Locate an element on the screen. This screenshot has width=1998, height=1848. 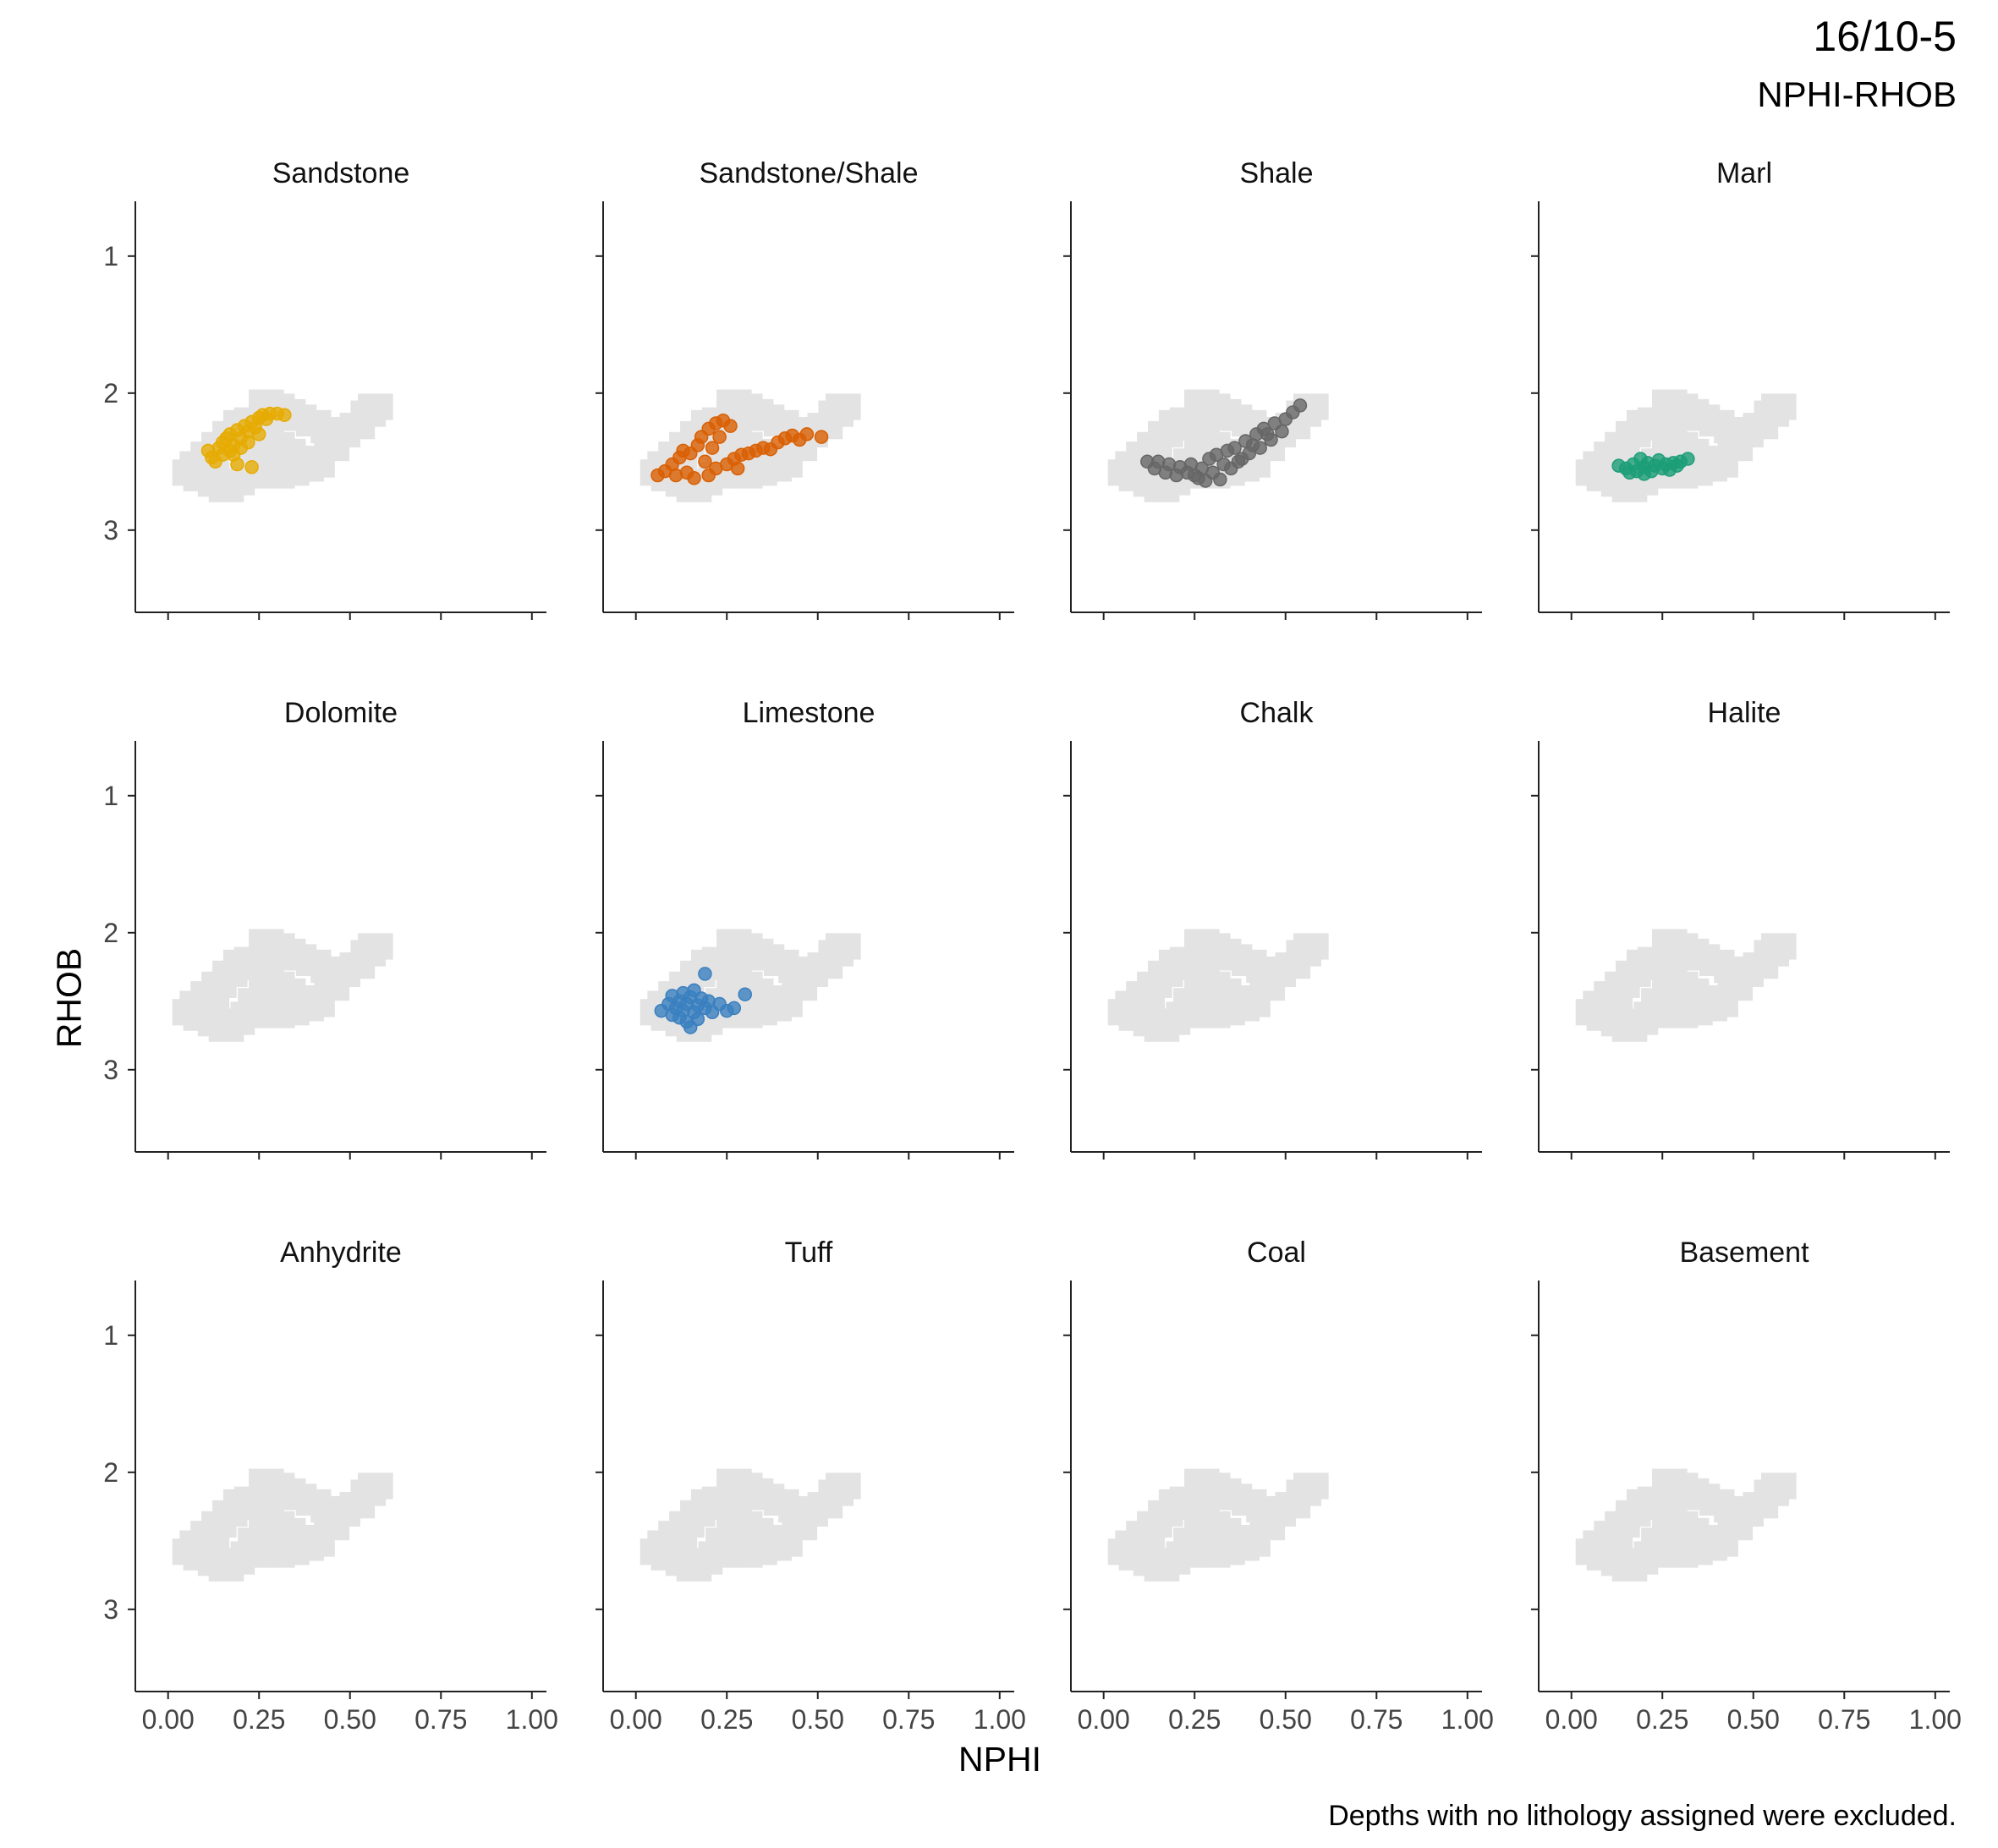
y-axis-label: RHOB is located at coordinates (69, 998).